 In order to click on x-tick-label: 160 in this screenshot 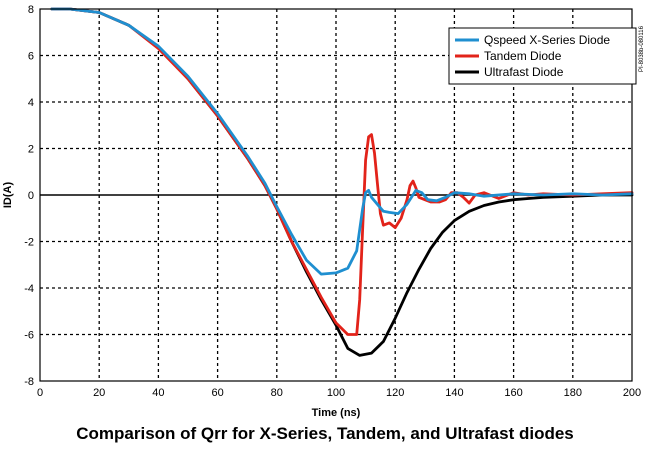, I will do `click(513, 393)`.